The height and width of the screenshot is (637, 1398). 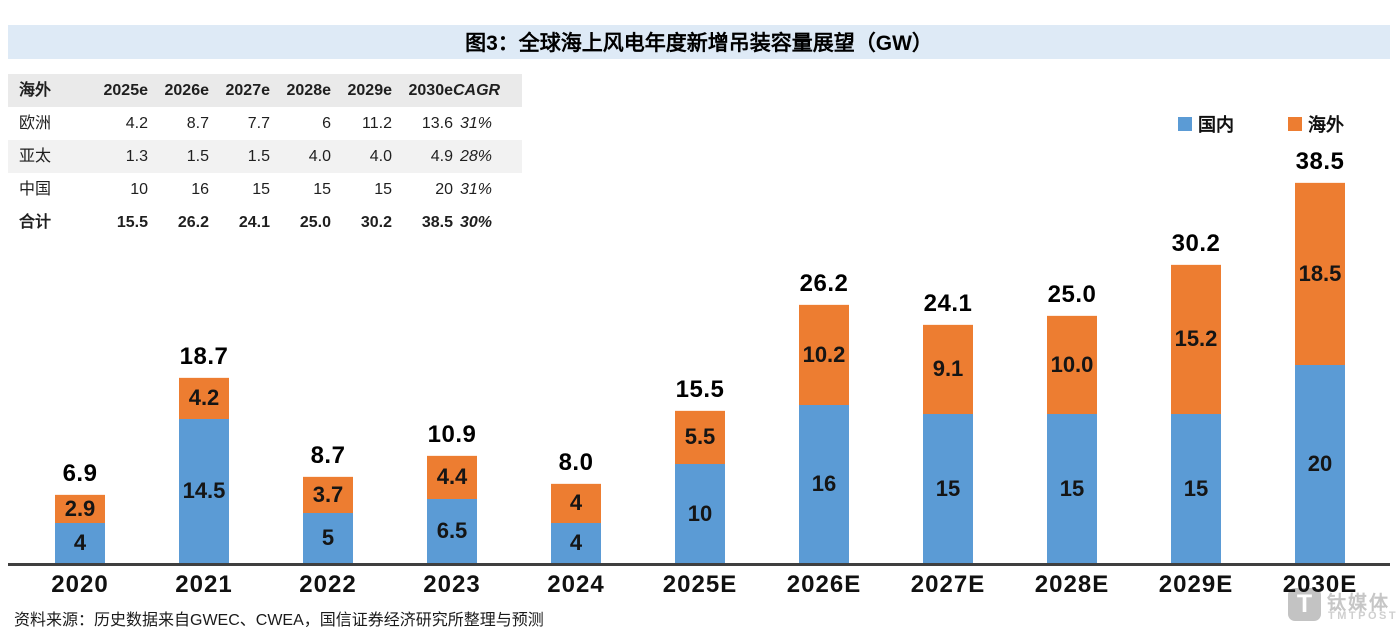 I want to click on legend-swatch-domestic-icon, so click(x=1185, y=124).